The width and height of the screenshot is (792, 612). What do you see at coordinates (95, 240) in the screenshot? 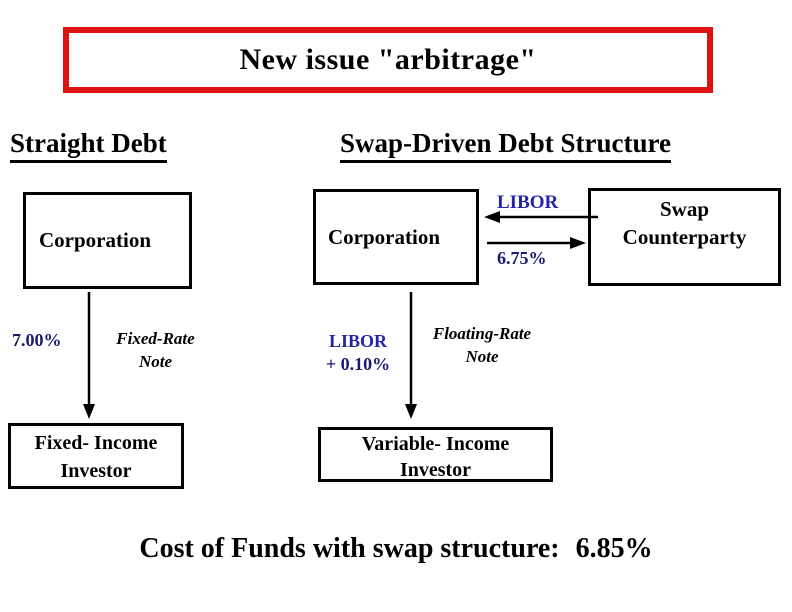
I see `box-corporation-straight-label: Corporation` at bounding box center [95, 240].